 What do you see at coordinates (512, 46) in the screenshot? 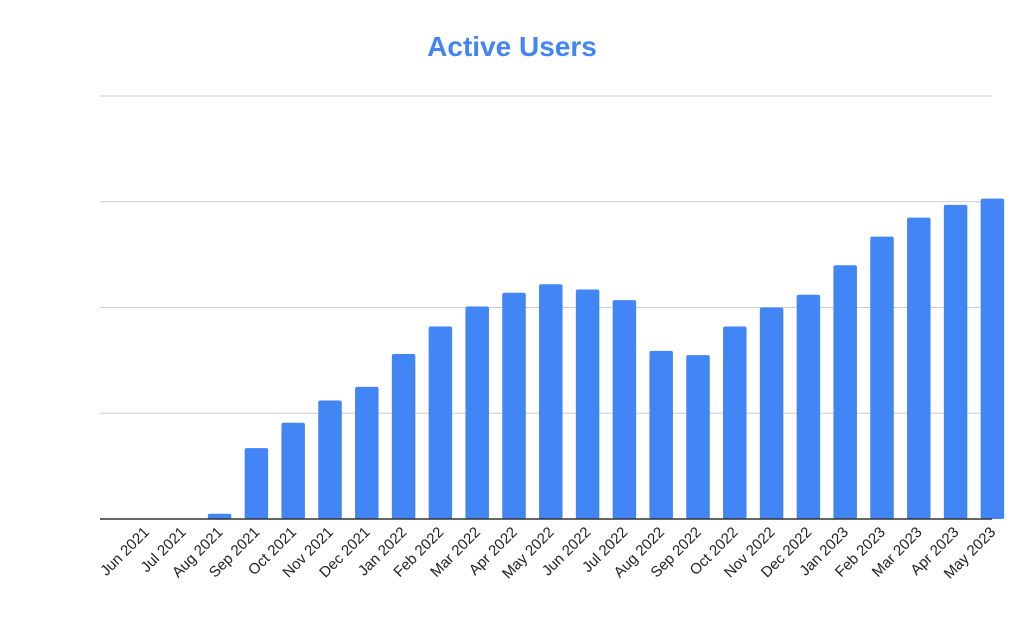
I see `chart-title: Active Users` at bounding box center [512, 46].